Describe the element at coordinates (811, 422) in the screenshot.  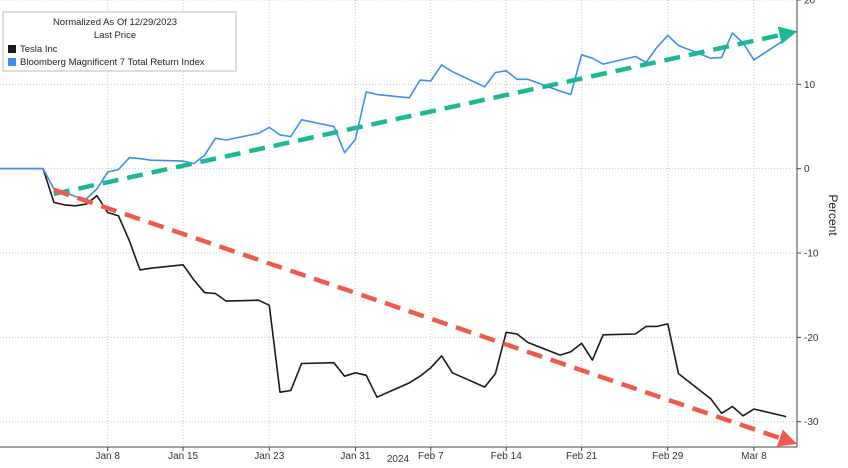
I see `y-tick-label: -30` at that location.